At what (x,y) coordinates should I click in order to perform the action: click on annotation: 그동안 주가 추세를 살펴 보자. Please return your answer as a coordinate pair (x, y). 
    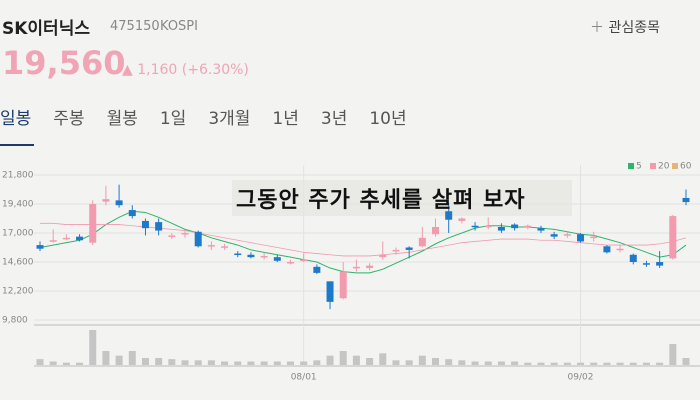
    Looking at the image, I should click on (381, 200).